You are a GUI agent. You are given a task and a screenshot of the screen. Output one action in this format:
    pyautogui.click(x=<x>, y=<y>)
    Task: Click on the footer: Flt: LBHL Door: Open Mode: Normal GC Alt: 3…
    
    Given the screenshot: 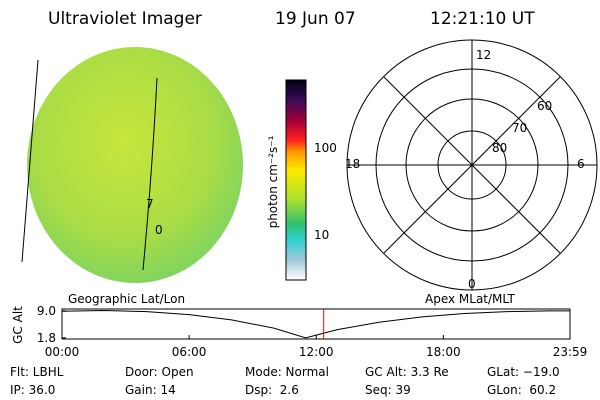 What is the action you would take?
    pyautogui.click(x=285, y=381)
    